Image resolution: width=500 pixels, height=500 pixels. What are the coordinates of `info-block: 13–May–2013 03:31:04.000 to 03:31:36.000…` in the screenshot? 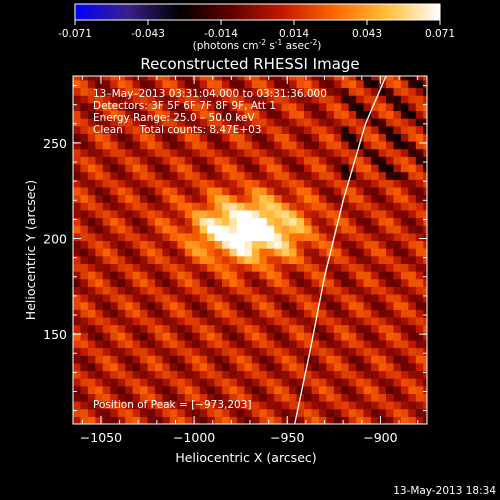 It's located at (210, 112).